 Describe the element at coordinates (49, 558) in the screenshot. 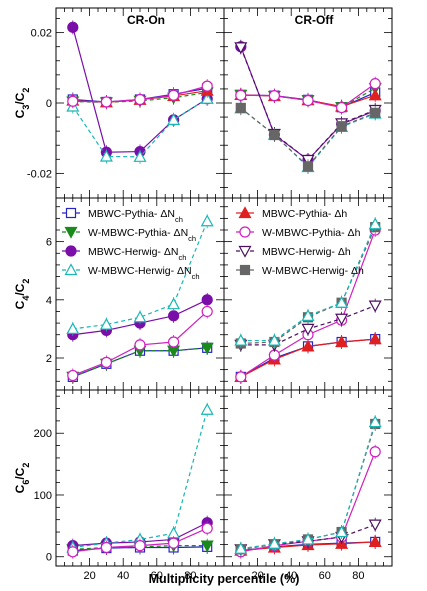

I see `y-tick-label: 0` at that location.